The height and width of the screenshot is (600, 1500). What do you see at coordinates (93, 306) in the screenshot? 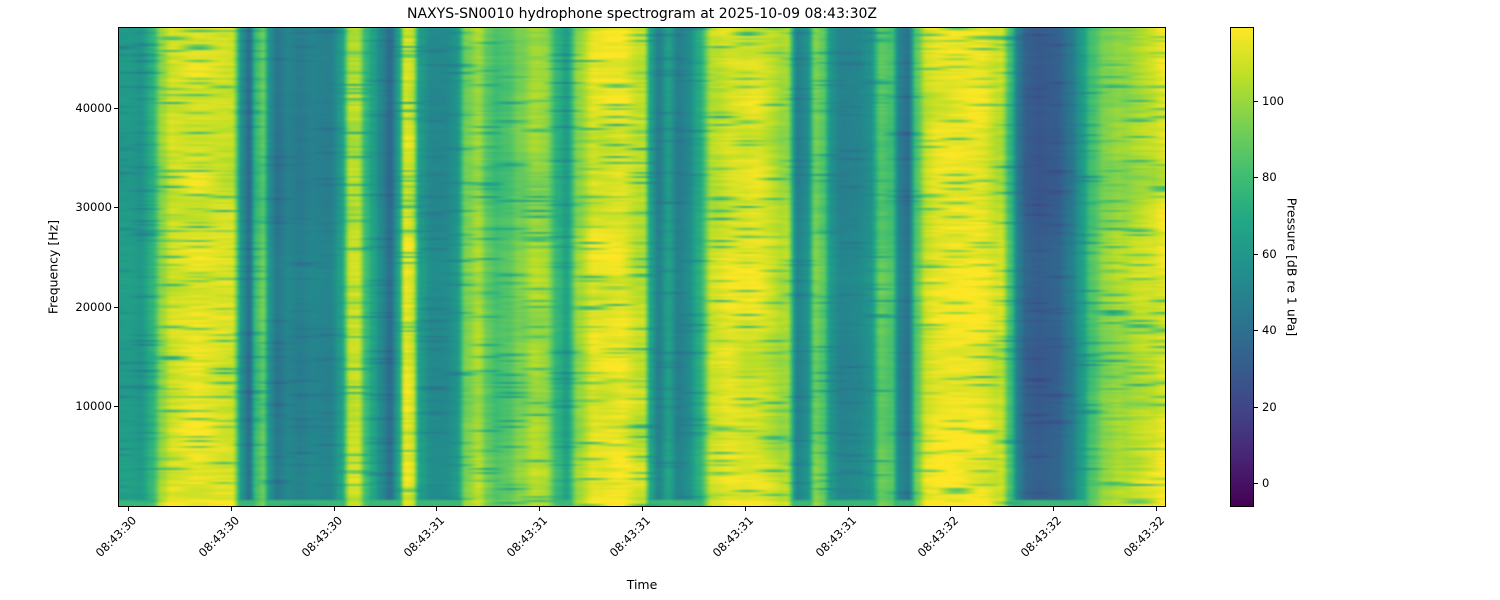
I see `y-tick-label: 20000` at bounding box center [93, 306].